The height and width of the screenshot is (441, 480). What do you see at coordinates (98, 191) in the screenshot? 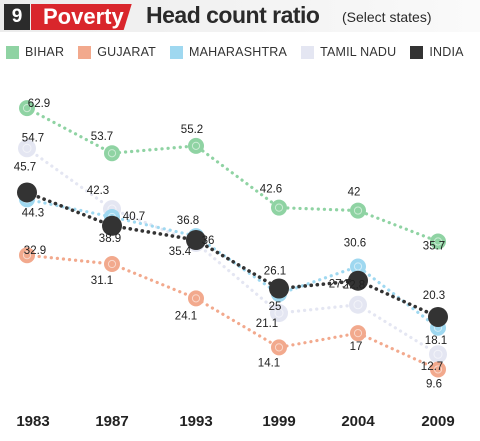
I see `value-label-tamil-nadu-1987: 42.3` at bounding box center [98, 191].